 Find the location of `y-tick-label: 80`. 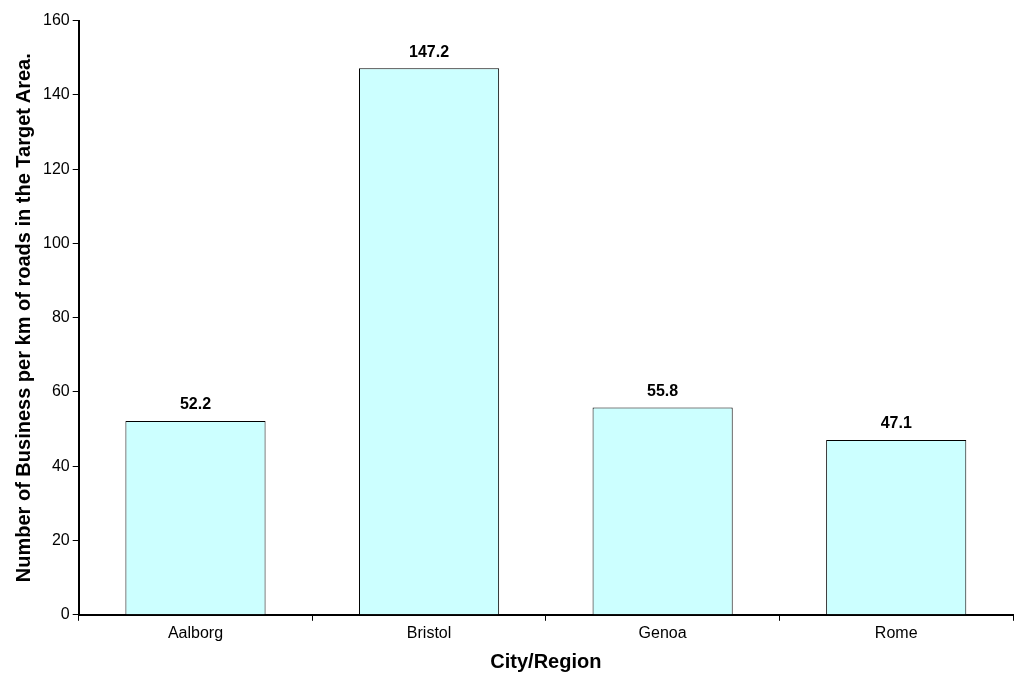

y-tick-label: 80 is located at coordinates (60, 317).